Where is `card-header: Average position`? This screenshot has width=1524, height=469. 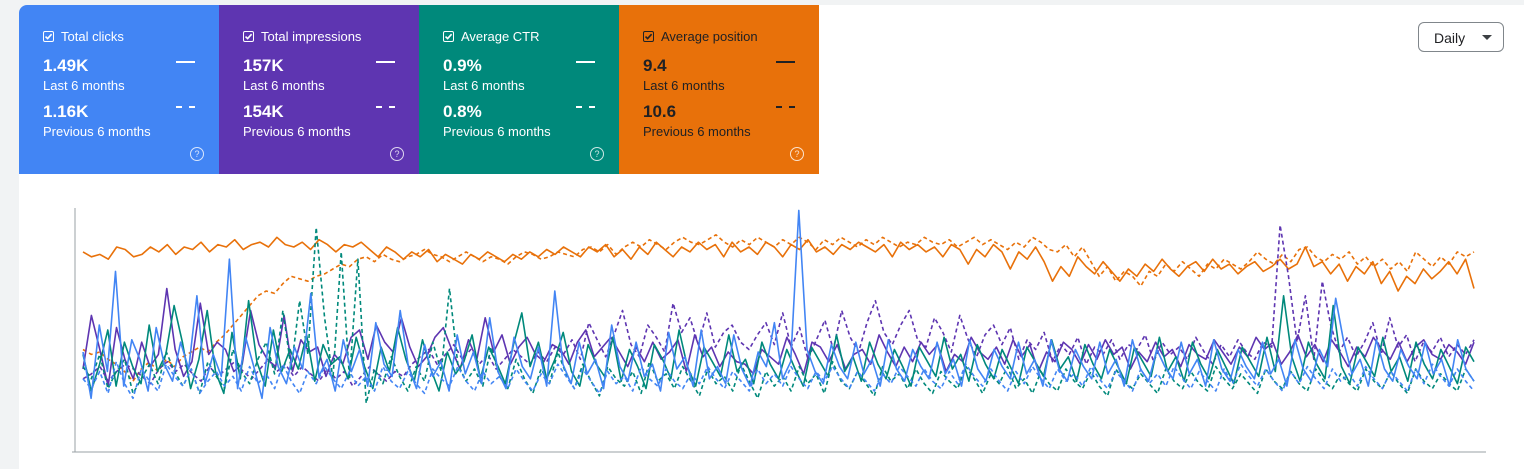 card-header: Average position is located at coordinates (700, 36).